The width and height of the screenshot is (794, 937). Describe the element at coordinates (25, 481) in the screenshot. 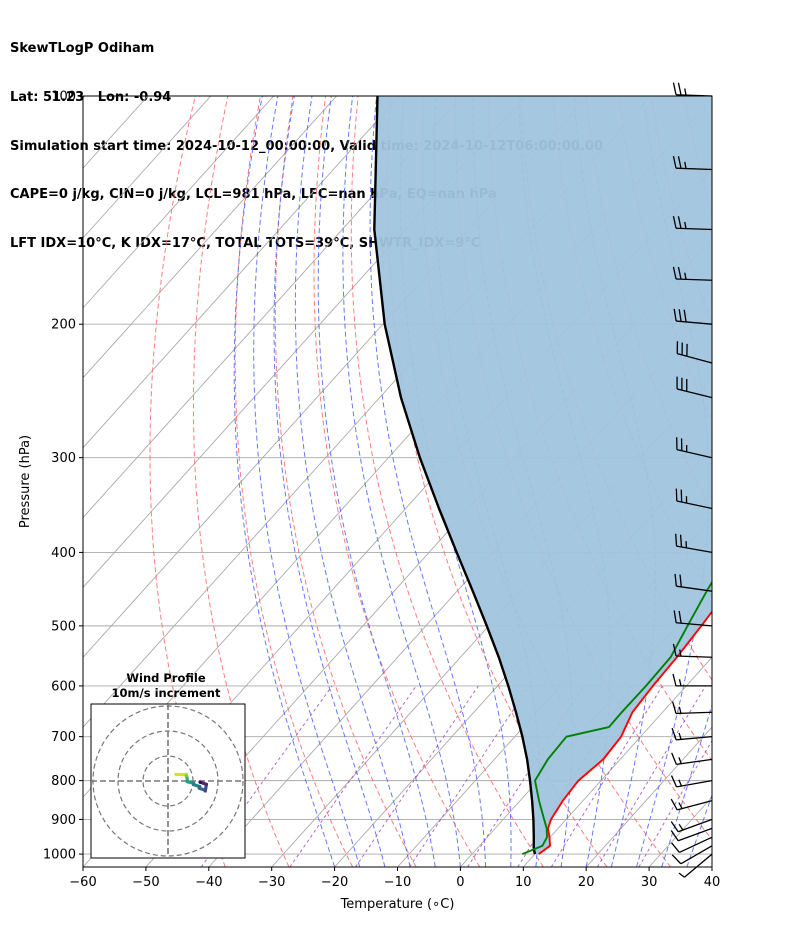

I see `y-axis-label: Pressure (hPa)` at that location.